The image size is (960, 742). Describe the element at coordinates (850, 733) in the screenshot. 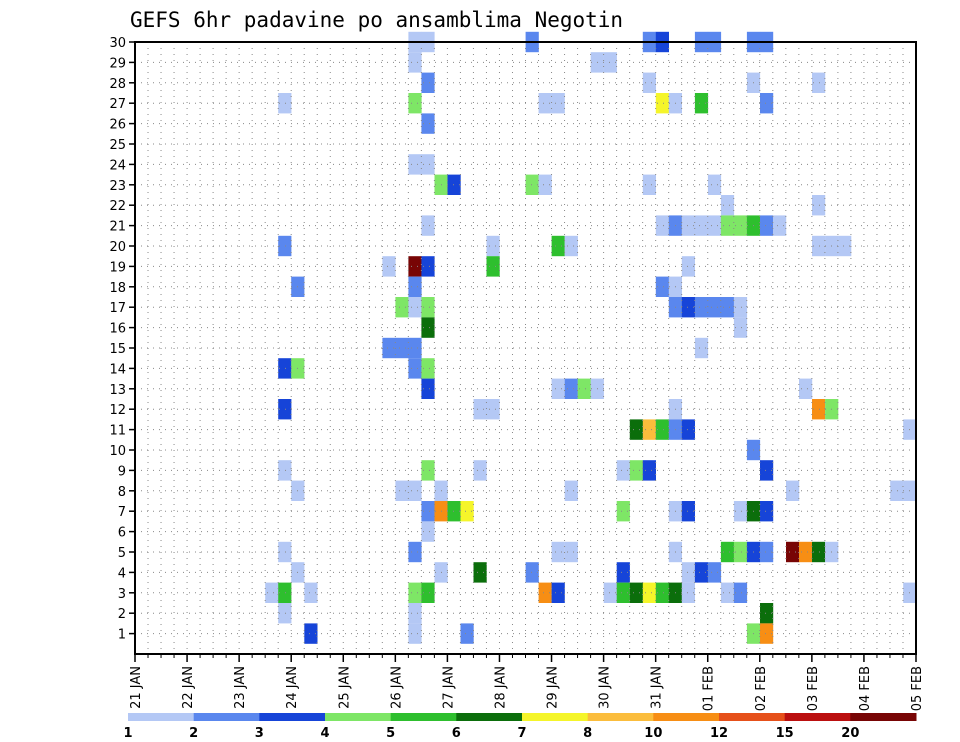

I see `colorbar-label: 20` at that location.